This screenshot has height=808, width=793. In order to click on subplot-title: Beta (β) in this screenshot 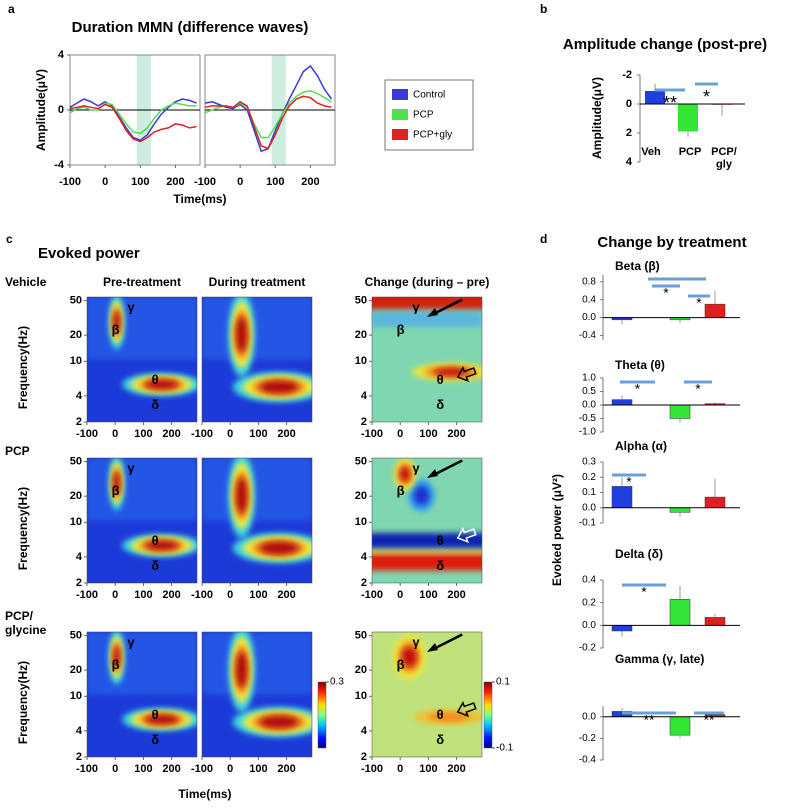, I will do `click(637, 266)`.